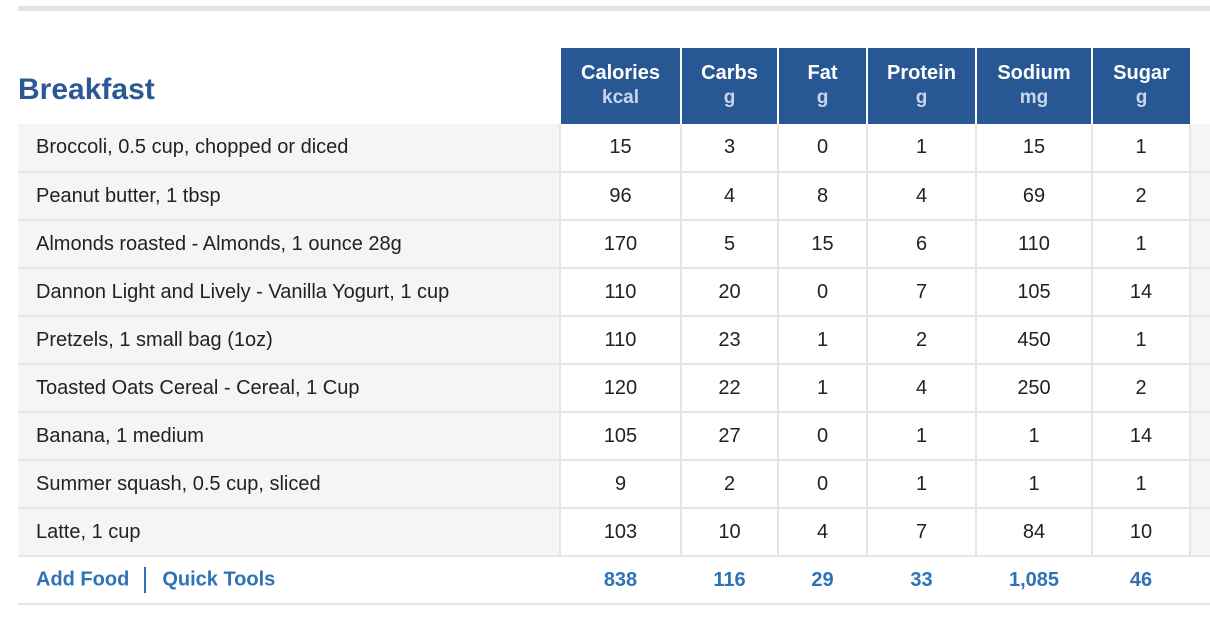 This screenshot has height=620, width=1210. I want to click on sodium-cell: 15, so click(1033, 148).